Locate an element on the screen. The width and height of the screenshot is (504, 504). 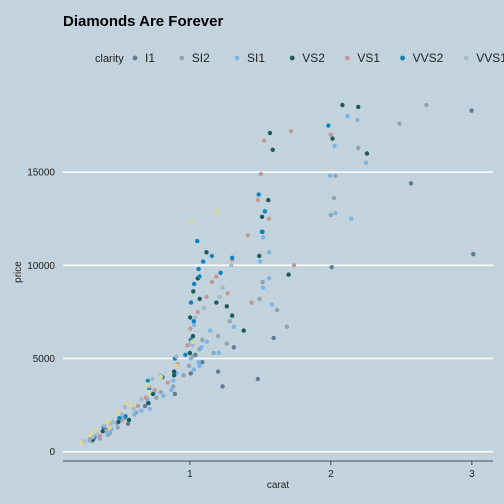
legend-key-vs1 is located at coordinates (347, 58).